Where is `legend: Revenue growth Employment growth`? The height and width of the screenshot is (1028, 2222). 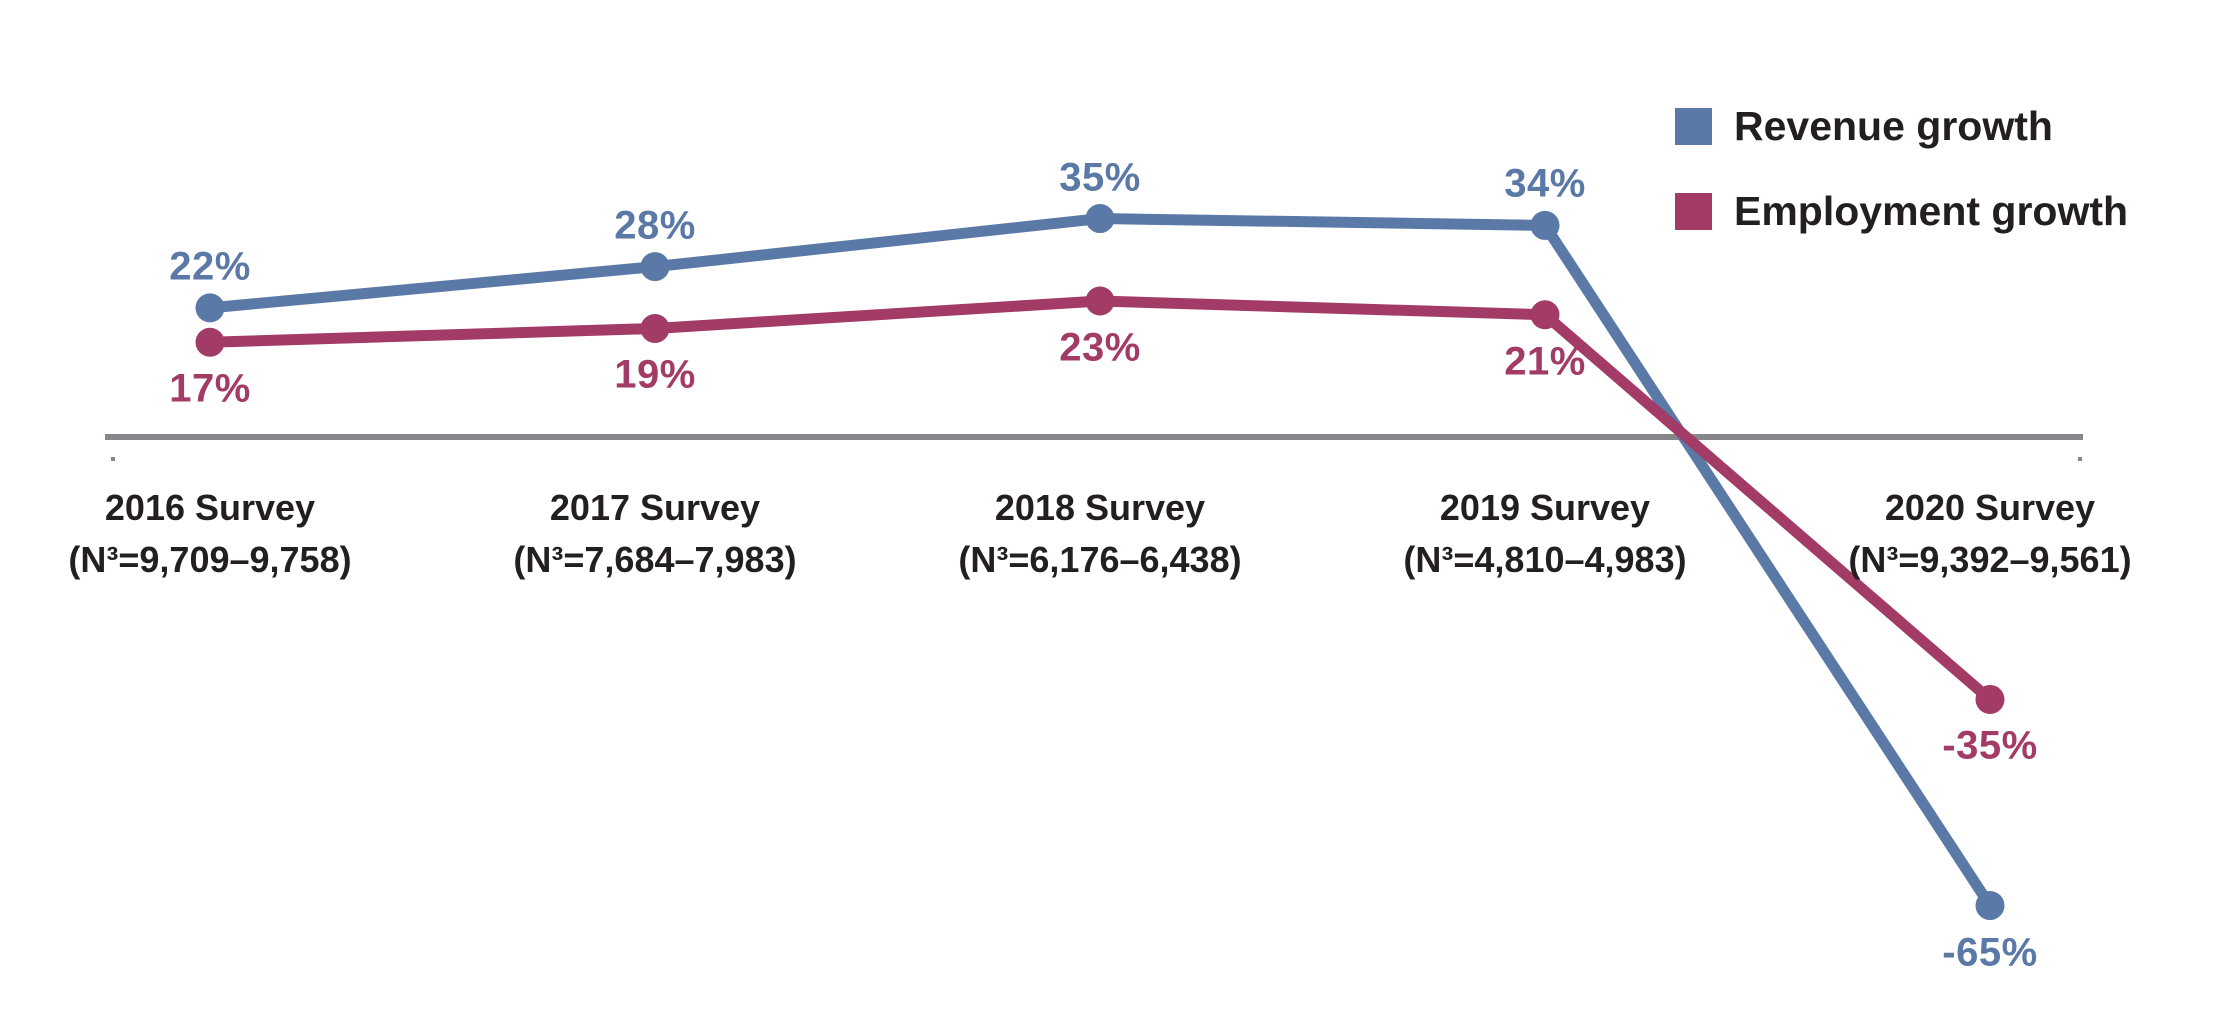 legend: Revenue growth Employment growth is located at coordinates (1901, 190).